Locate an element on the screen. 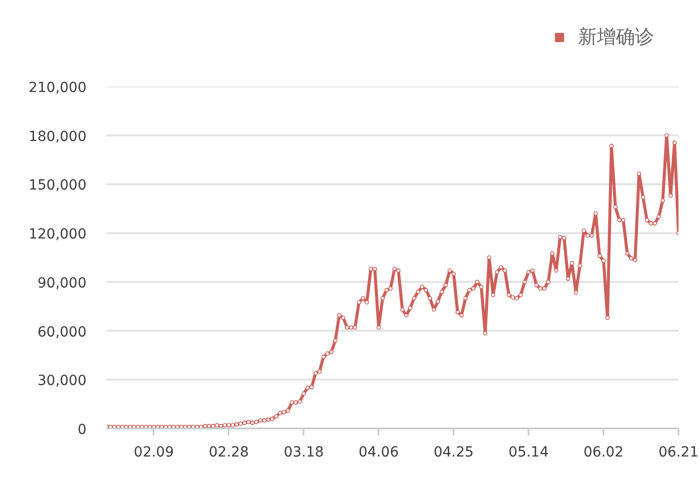 This screenshot has height=484, width=699. y-tick-label: 150,000 is located at coordinates (57, 186).